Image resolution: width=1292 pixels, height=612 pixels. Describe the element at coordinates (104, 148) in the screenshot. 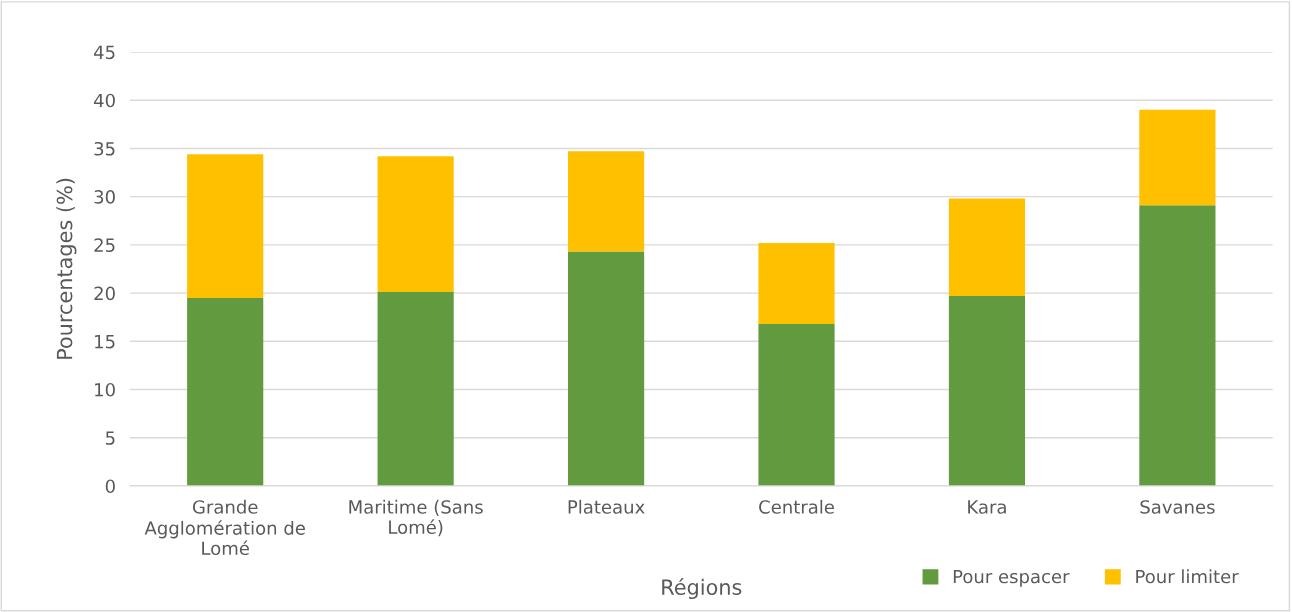

I see `y-tick-label: 35` at that location.